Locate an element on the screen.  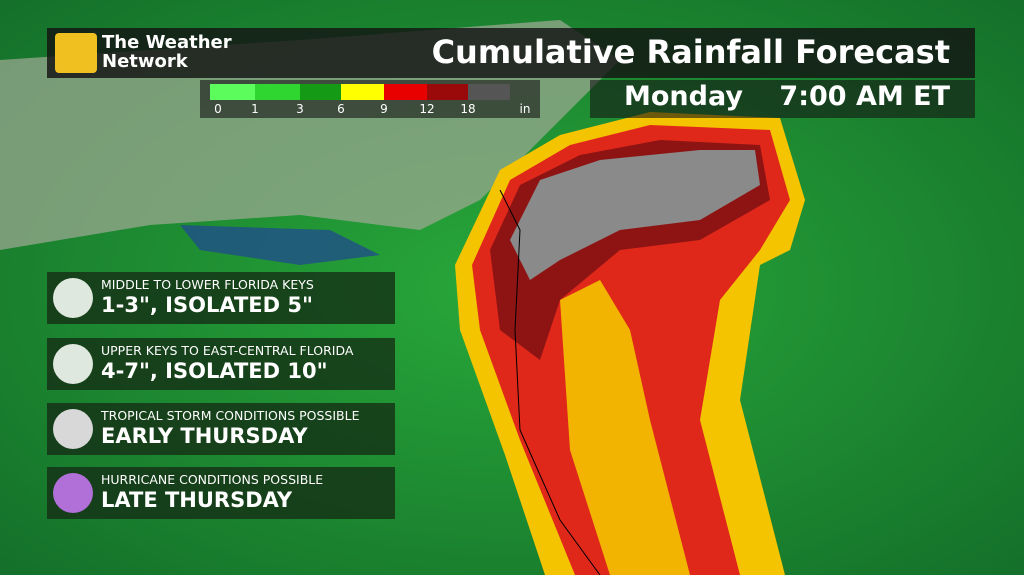
panel-heading: HURRICANE CONDITIONS POSSIBLE is located at coordinates (212, 479).